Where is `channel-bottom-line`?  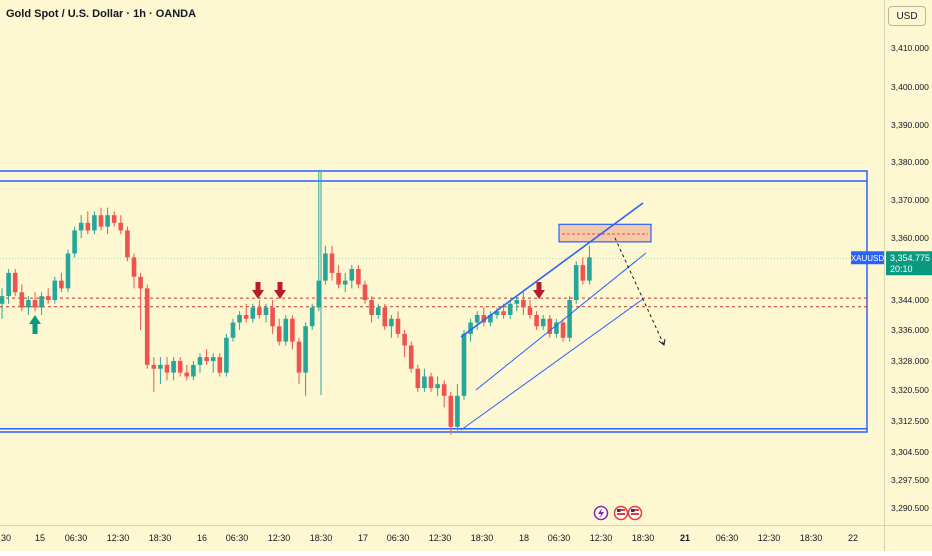 channel-bottom-line is located at coordinates (552, 364).